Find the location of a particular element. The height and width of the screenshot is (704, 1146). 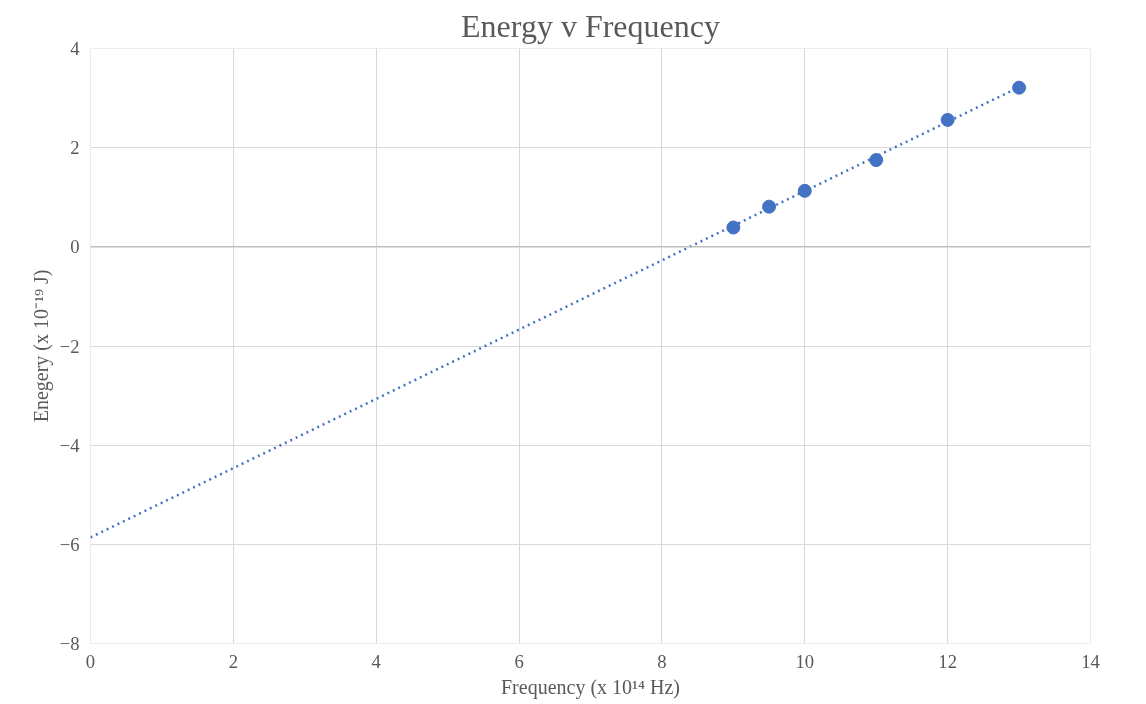

x-tick-label: 10 is located at coordinates (805, 661).